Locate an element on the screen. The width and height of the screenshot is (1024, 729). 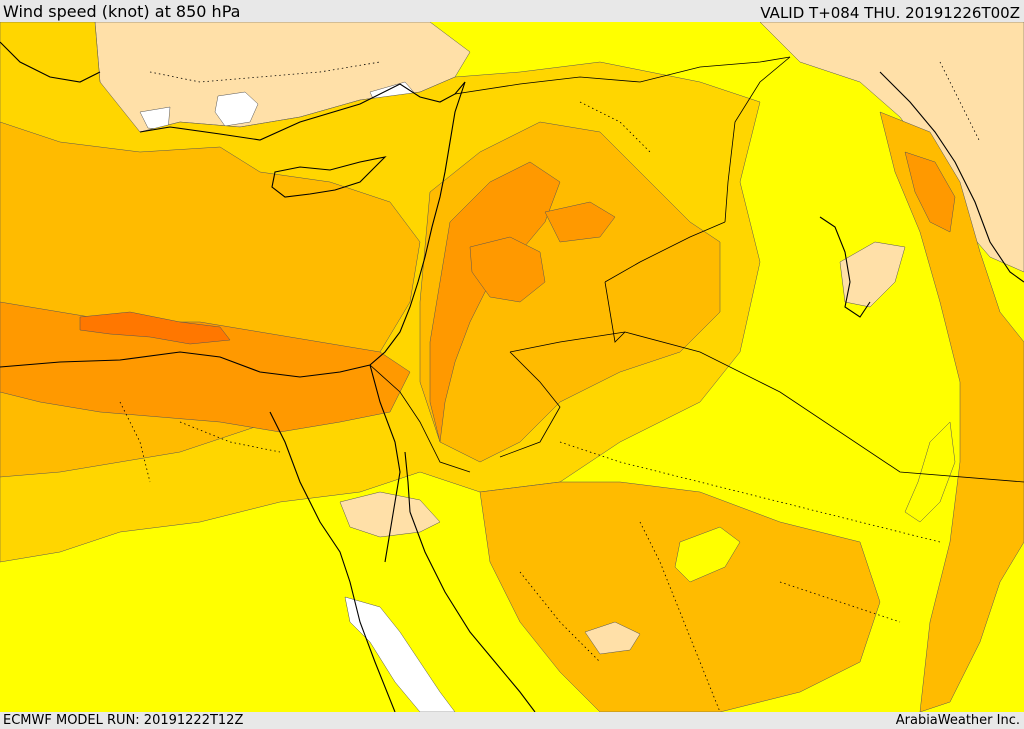
wind-zone-orange-levant is located at coordinates (495, 302).